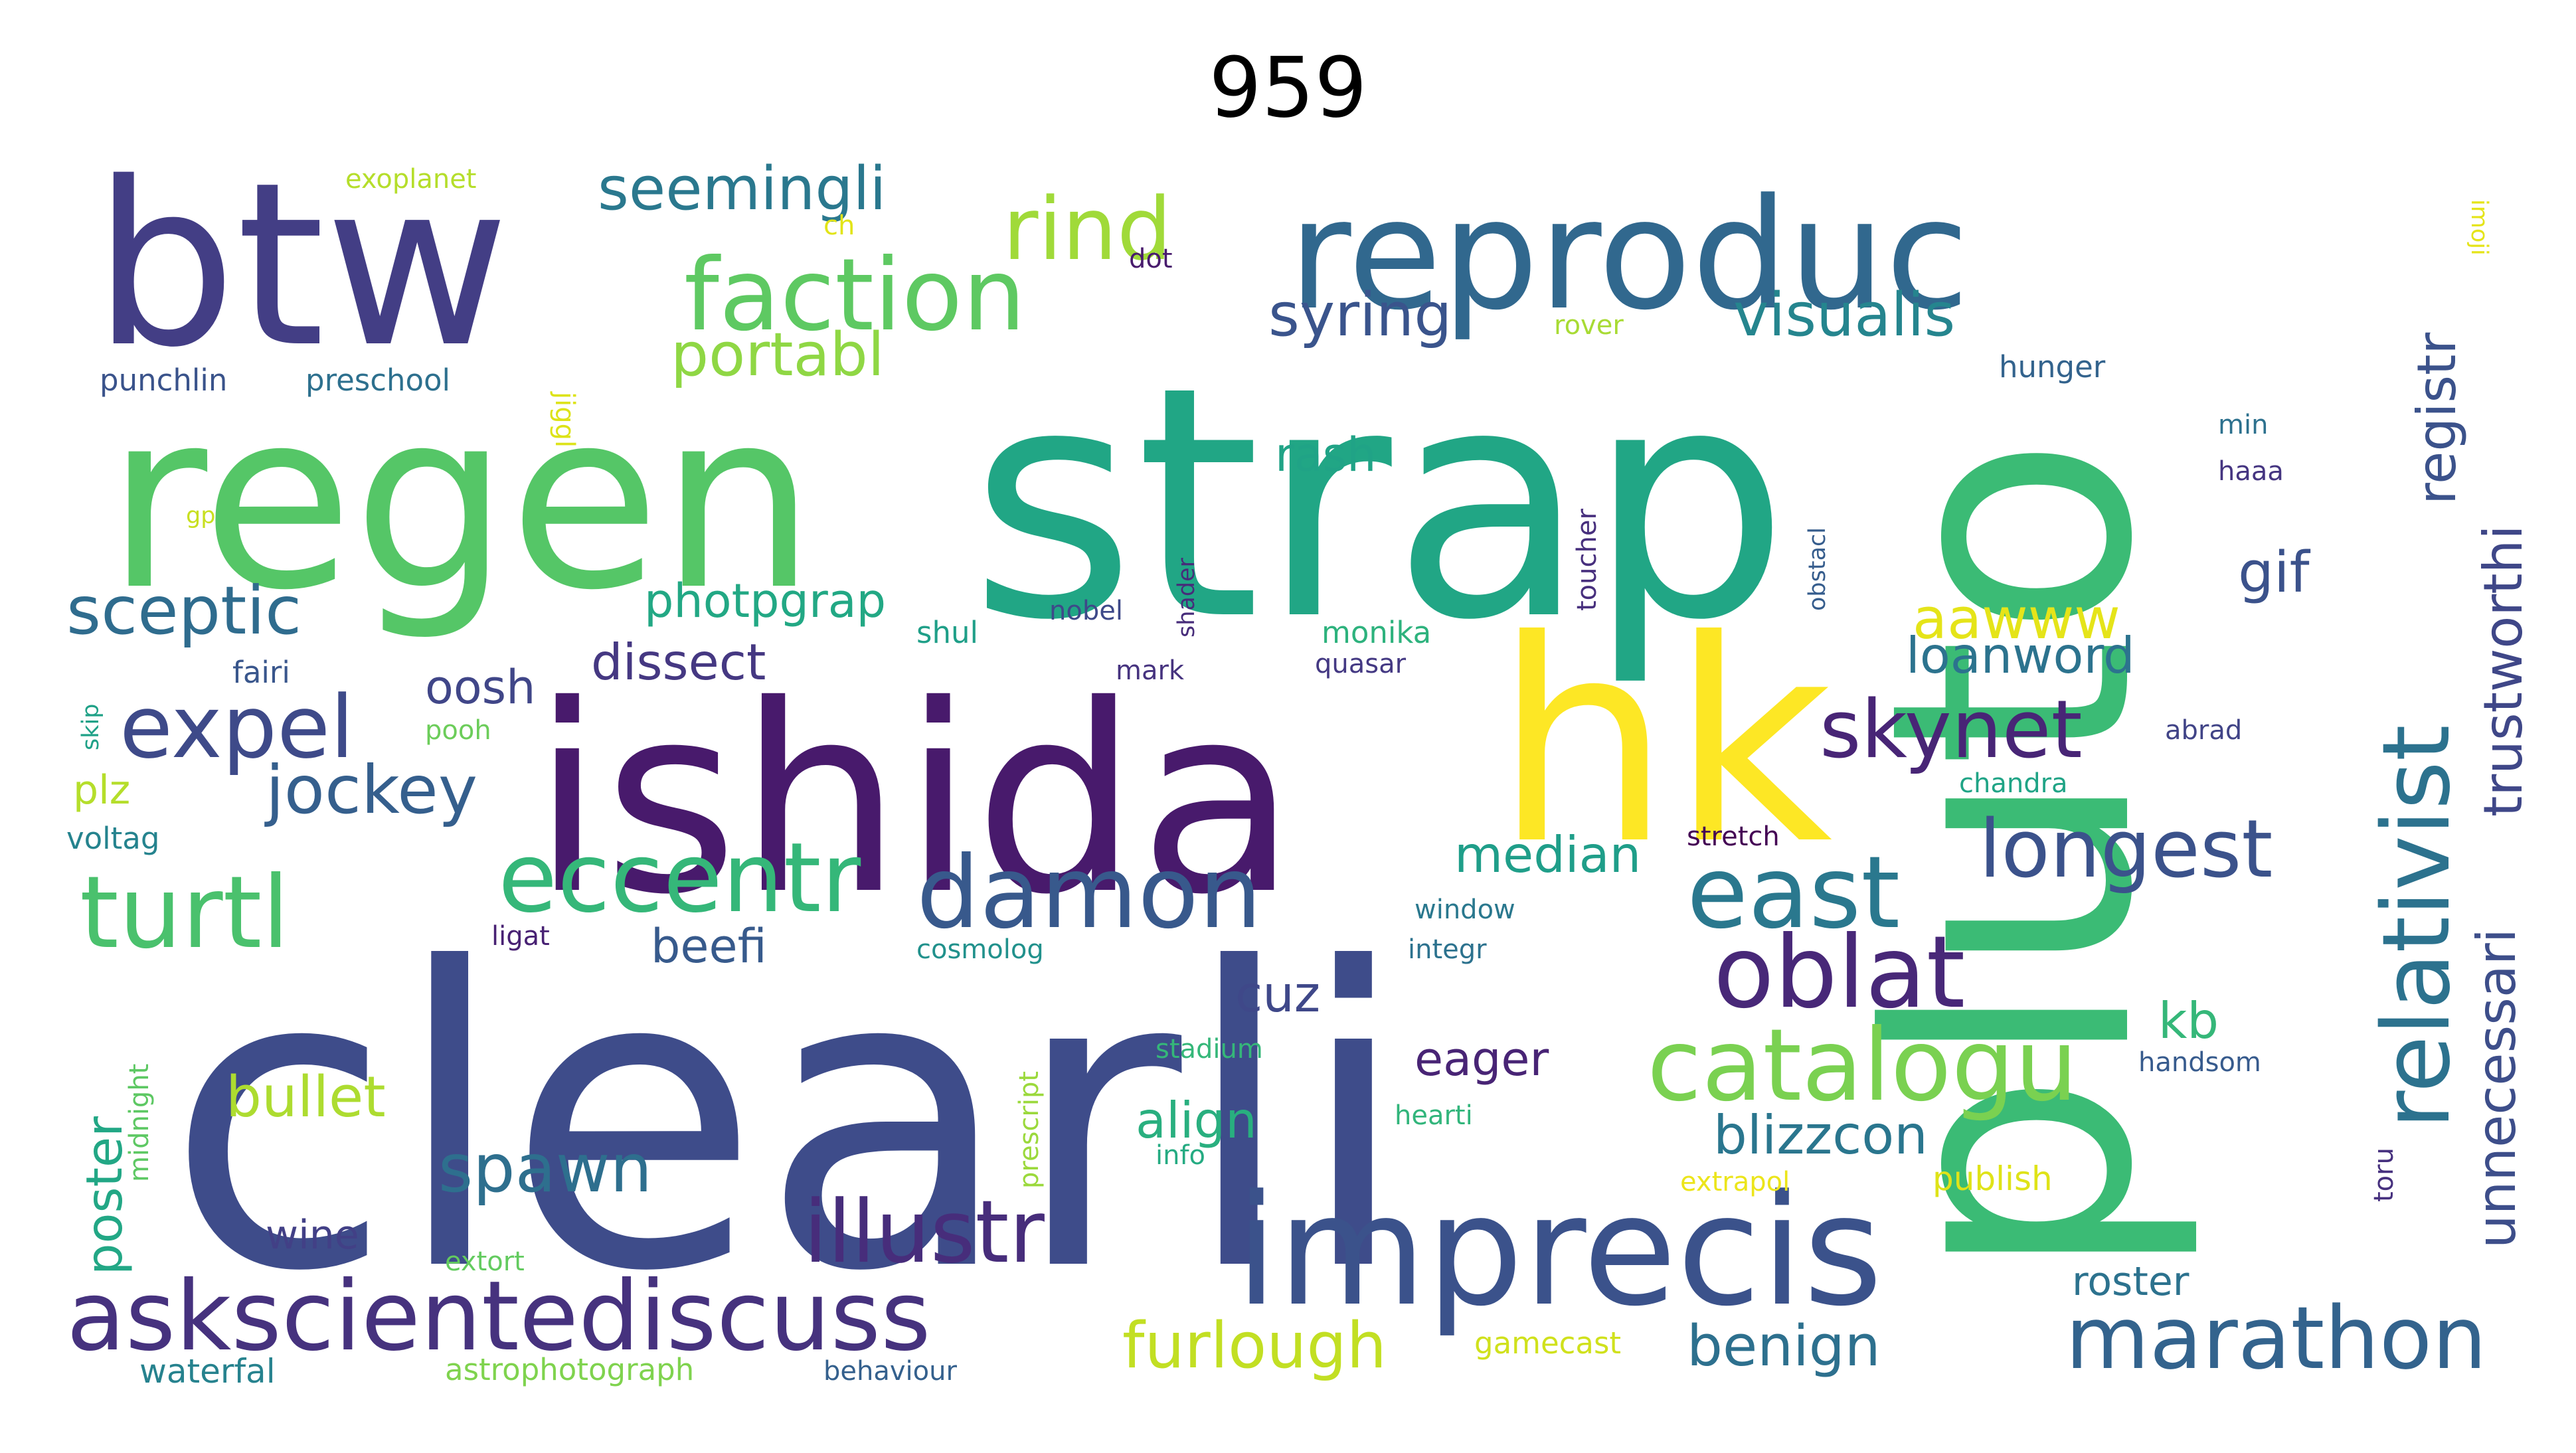 The height and width of the screenshot is (1453, 2576). Describe the element at coordinates (2384, 1175) in the screenshot. I see `word-toru: toru` at that location.